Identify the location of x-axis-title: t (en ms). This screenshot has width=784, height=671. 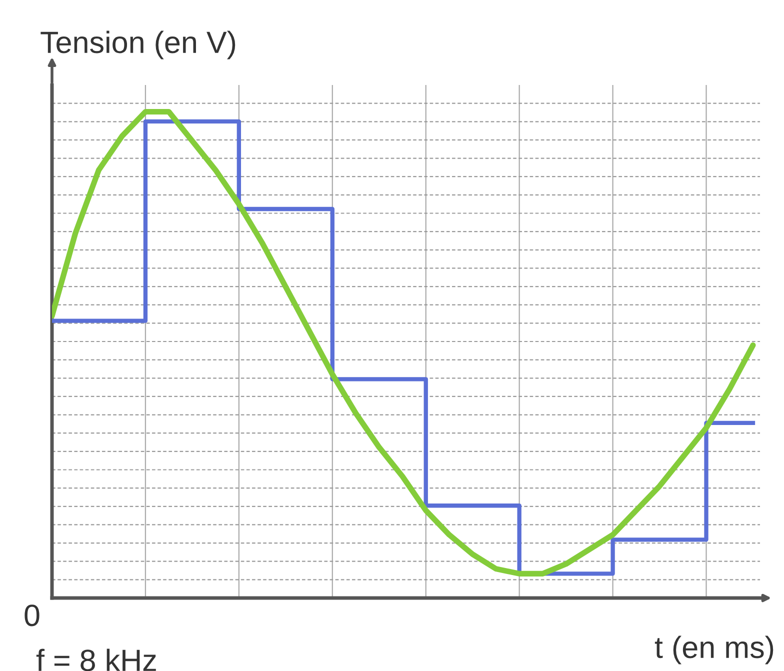
(714, 650).